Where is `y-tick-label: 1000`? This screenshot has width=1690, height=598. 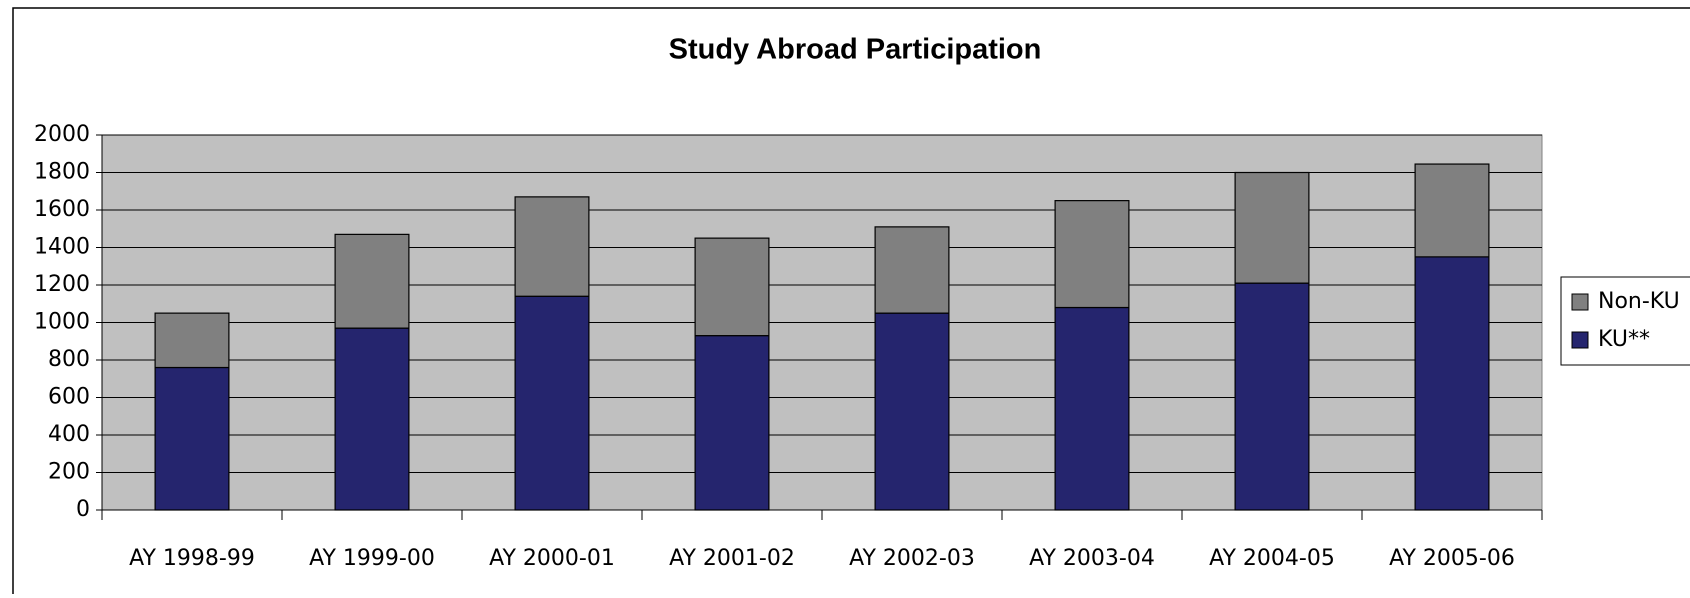 y-tick-label: 1000 is located at coordinates (62, 322).